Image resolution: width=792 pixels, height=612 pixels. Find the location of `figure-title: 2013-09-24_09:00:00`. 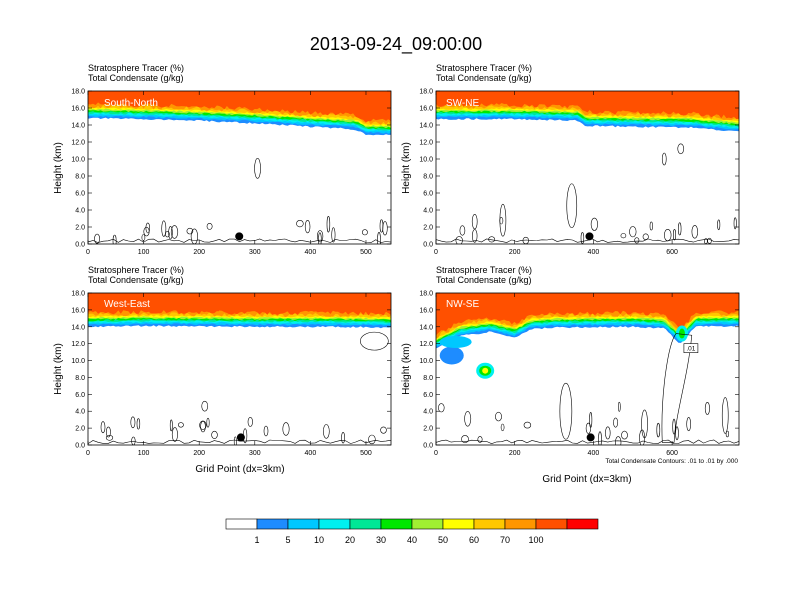

figure-title: 2013-09-24_09:00:00 is located at coordinates (396, 44).